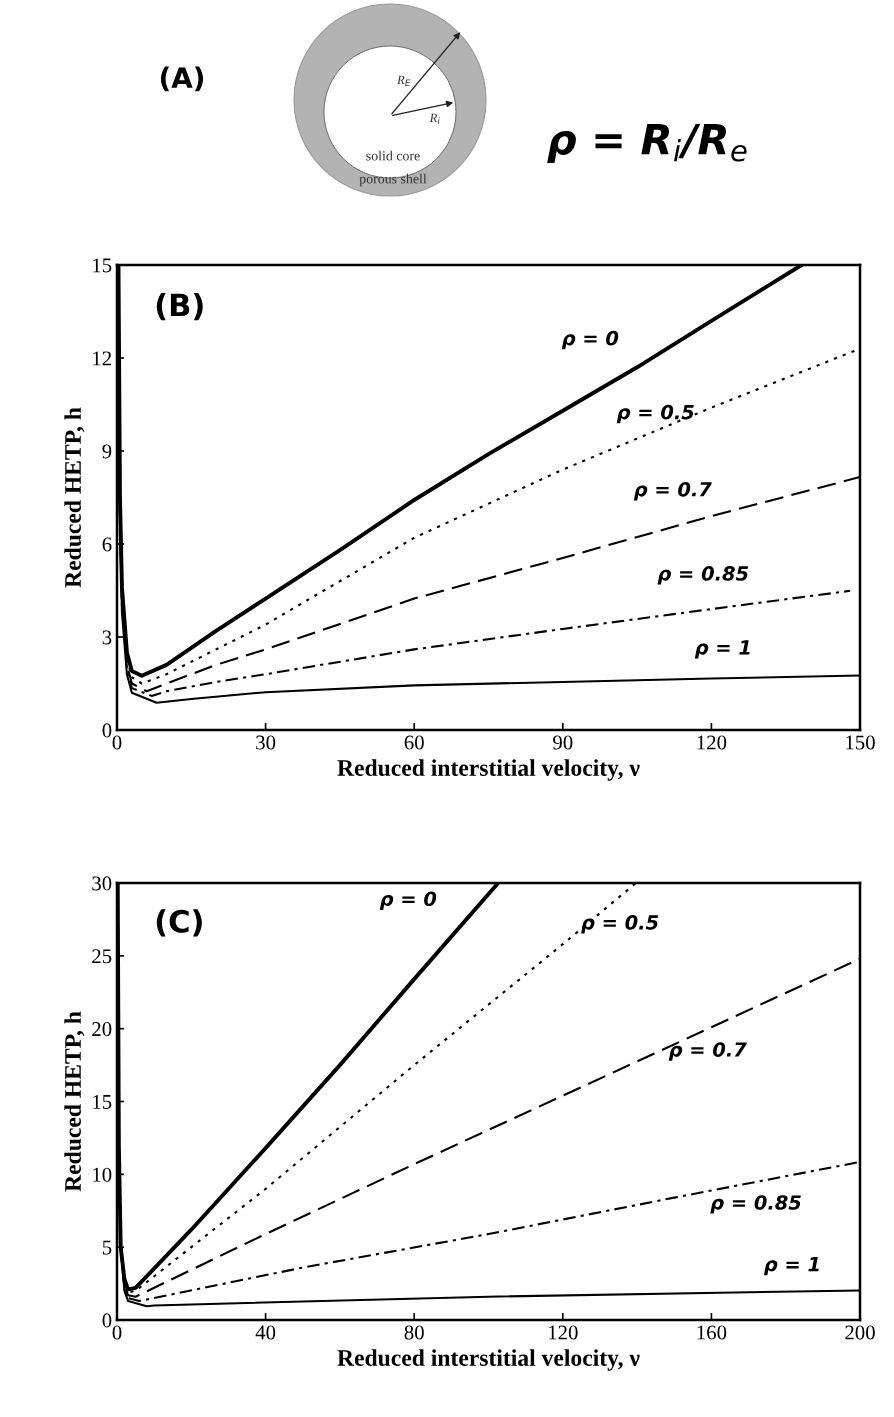 The width and height of the screenshot is (894, 1417). Describe the element at coordinates (563, 742) in the screenshot. I see `x-tick-label: 90` at that location.